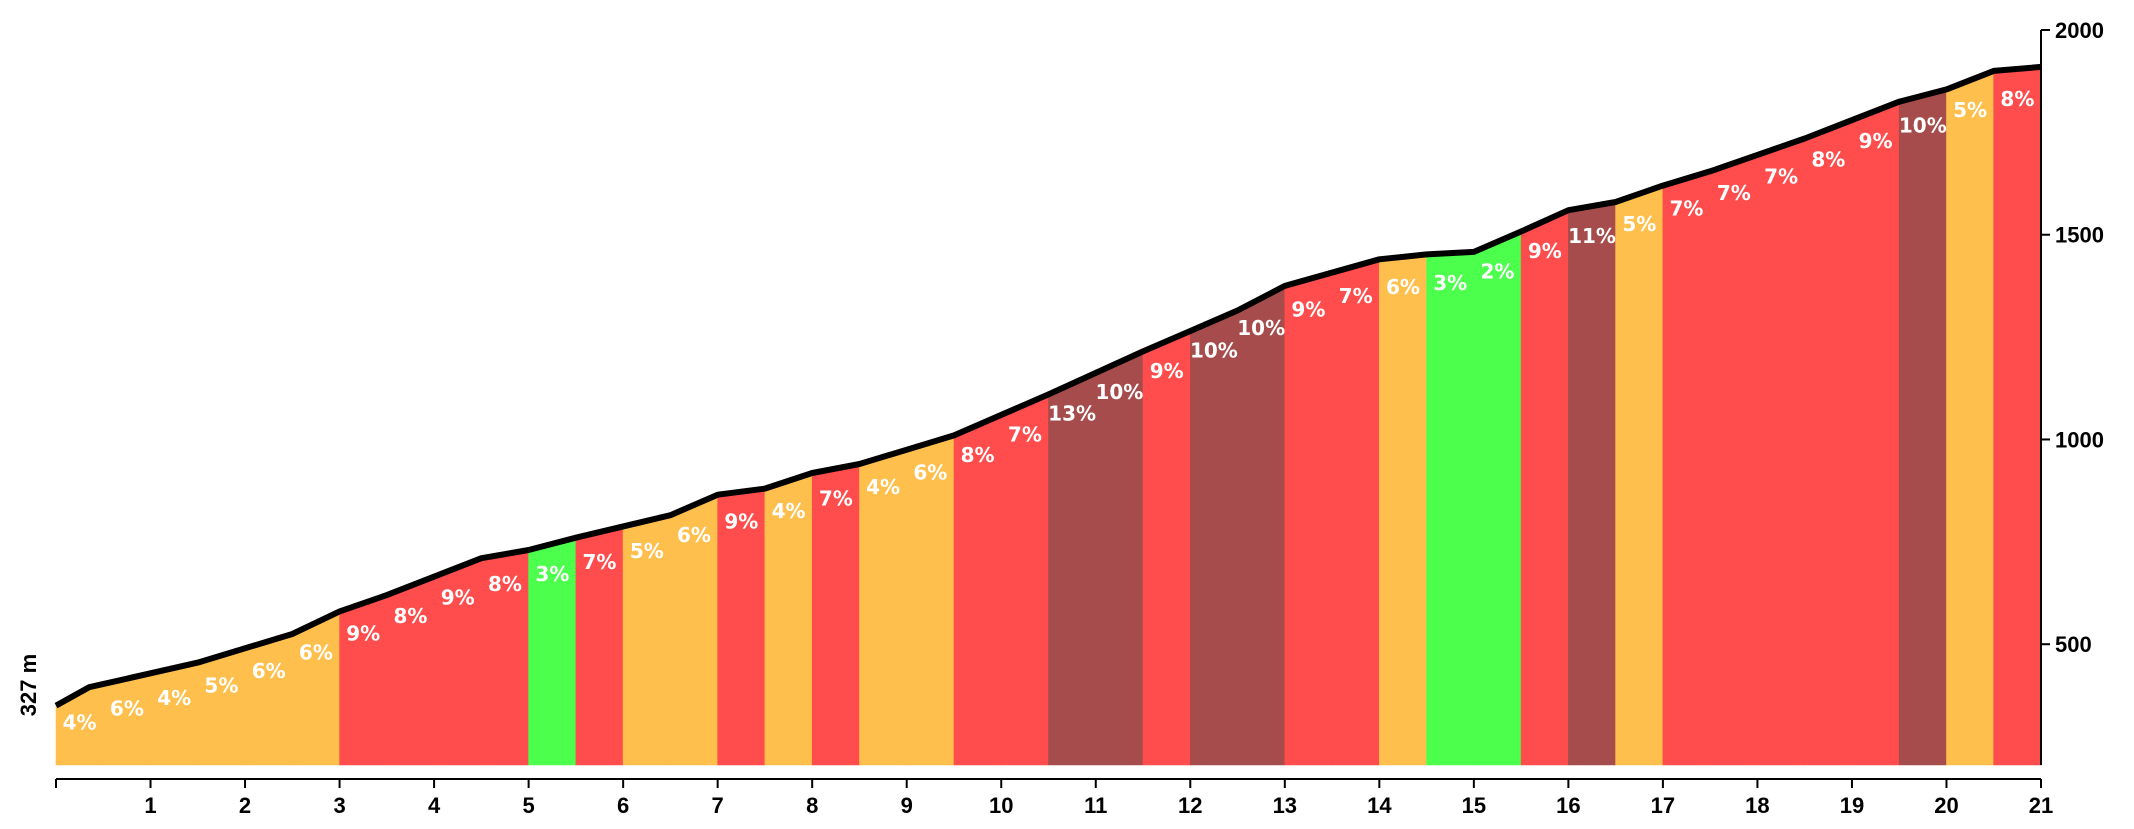 The height and width of the screenshot is (829, 2134). Describe the element at coordinates (1852, 805) in the screenshot. I see `x-tick-label-19: 19` at that location.